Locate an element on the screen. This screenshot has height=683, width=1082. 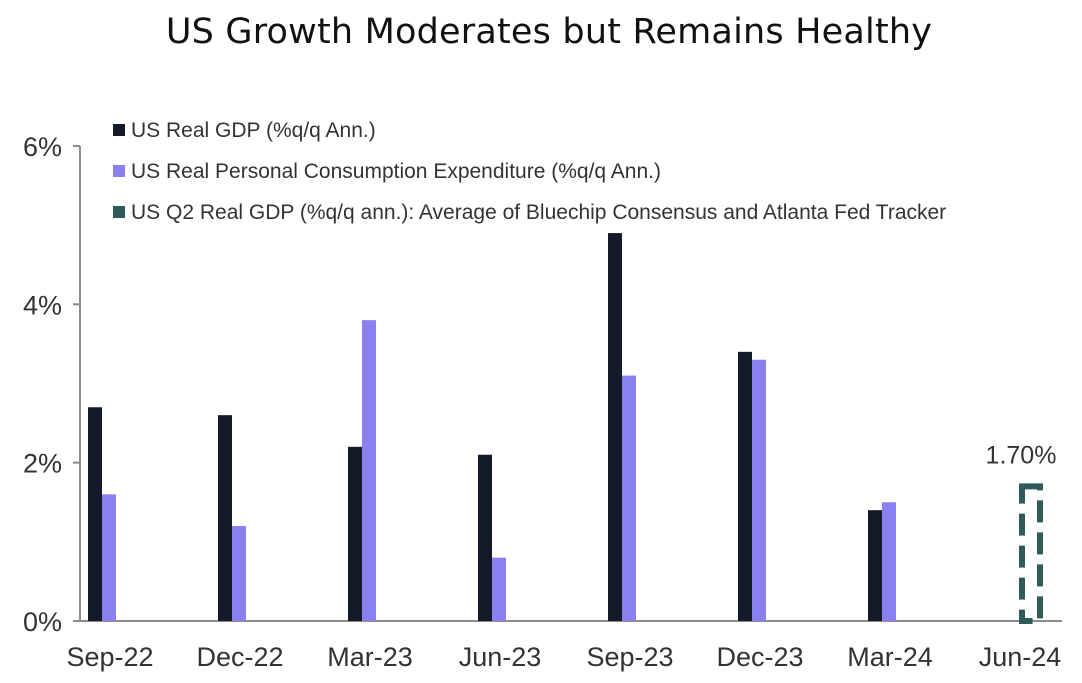
x-tick-label: Mar-24 is located at coordinates (890, 657).